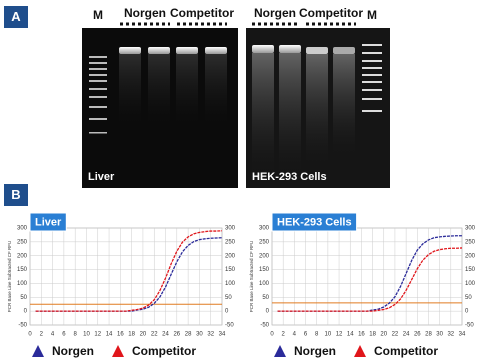  What do you see at coordinates (230, 229) in the screenshot?
I see `y2-tick-label: 300` at bounding box center [230, 229].